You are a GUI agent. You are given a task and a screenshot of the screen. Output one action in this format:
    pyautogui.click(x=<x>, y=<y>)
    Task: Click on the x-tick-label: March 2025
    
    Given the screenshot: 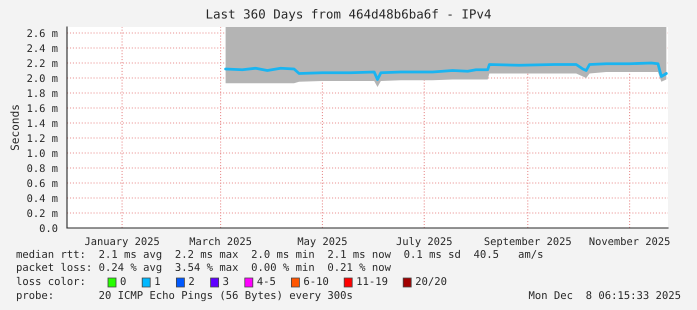 What is the action you would take?
    pyautogui.click(x=221, y=241)
    